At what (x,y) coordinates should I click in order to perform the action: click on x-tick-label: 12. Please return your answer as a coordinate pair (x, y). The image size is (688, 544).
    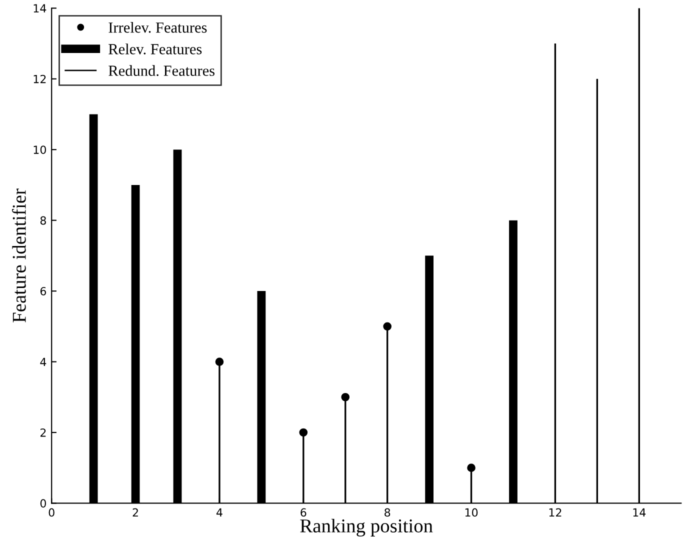
    Looking at the image, I should click on (555, 512).